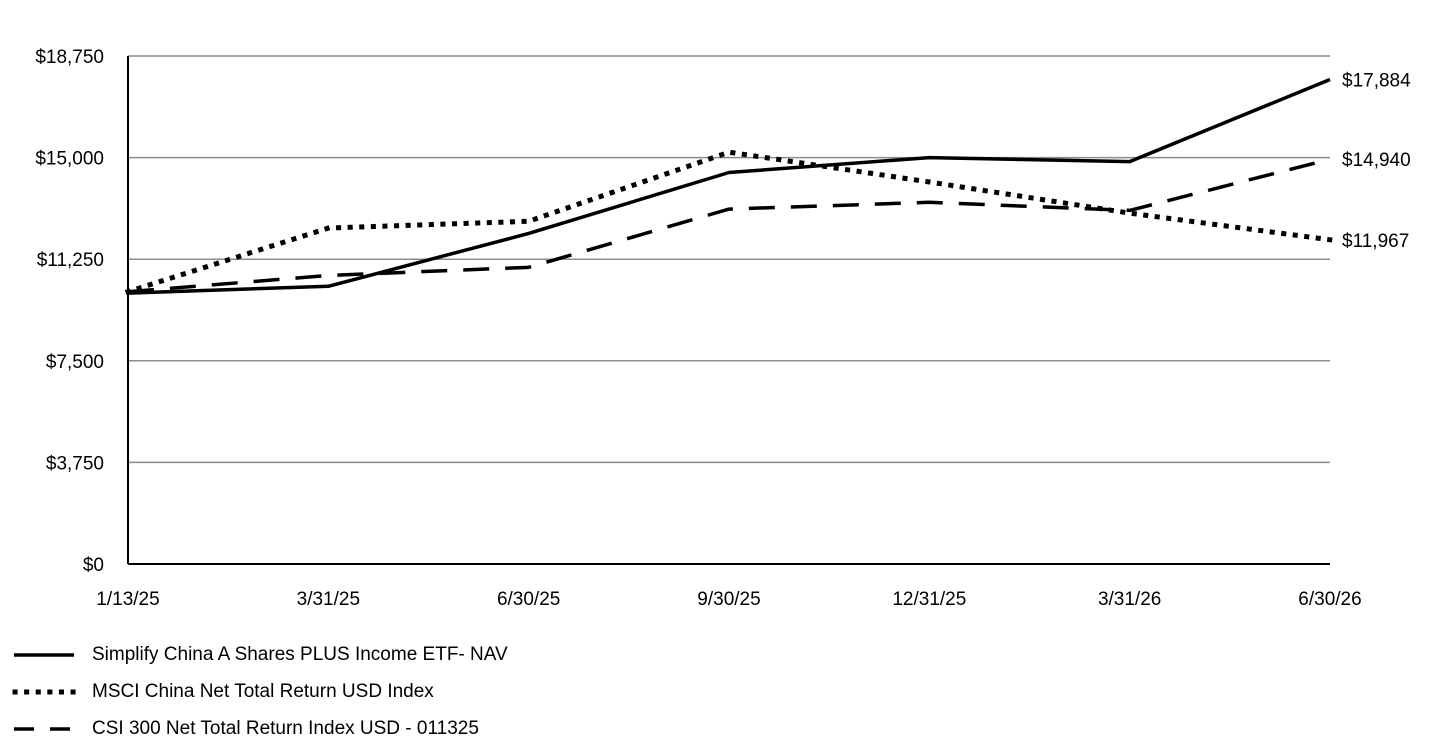 This screenshot has width=1440, height=747. I want to click on legend-swatch-dashed, so click(44, 729).